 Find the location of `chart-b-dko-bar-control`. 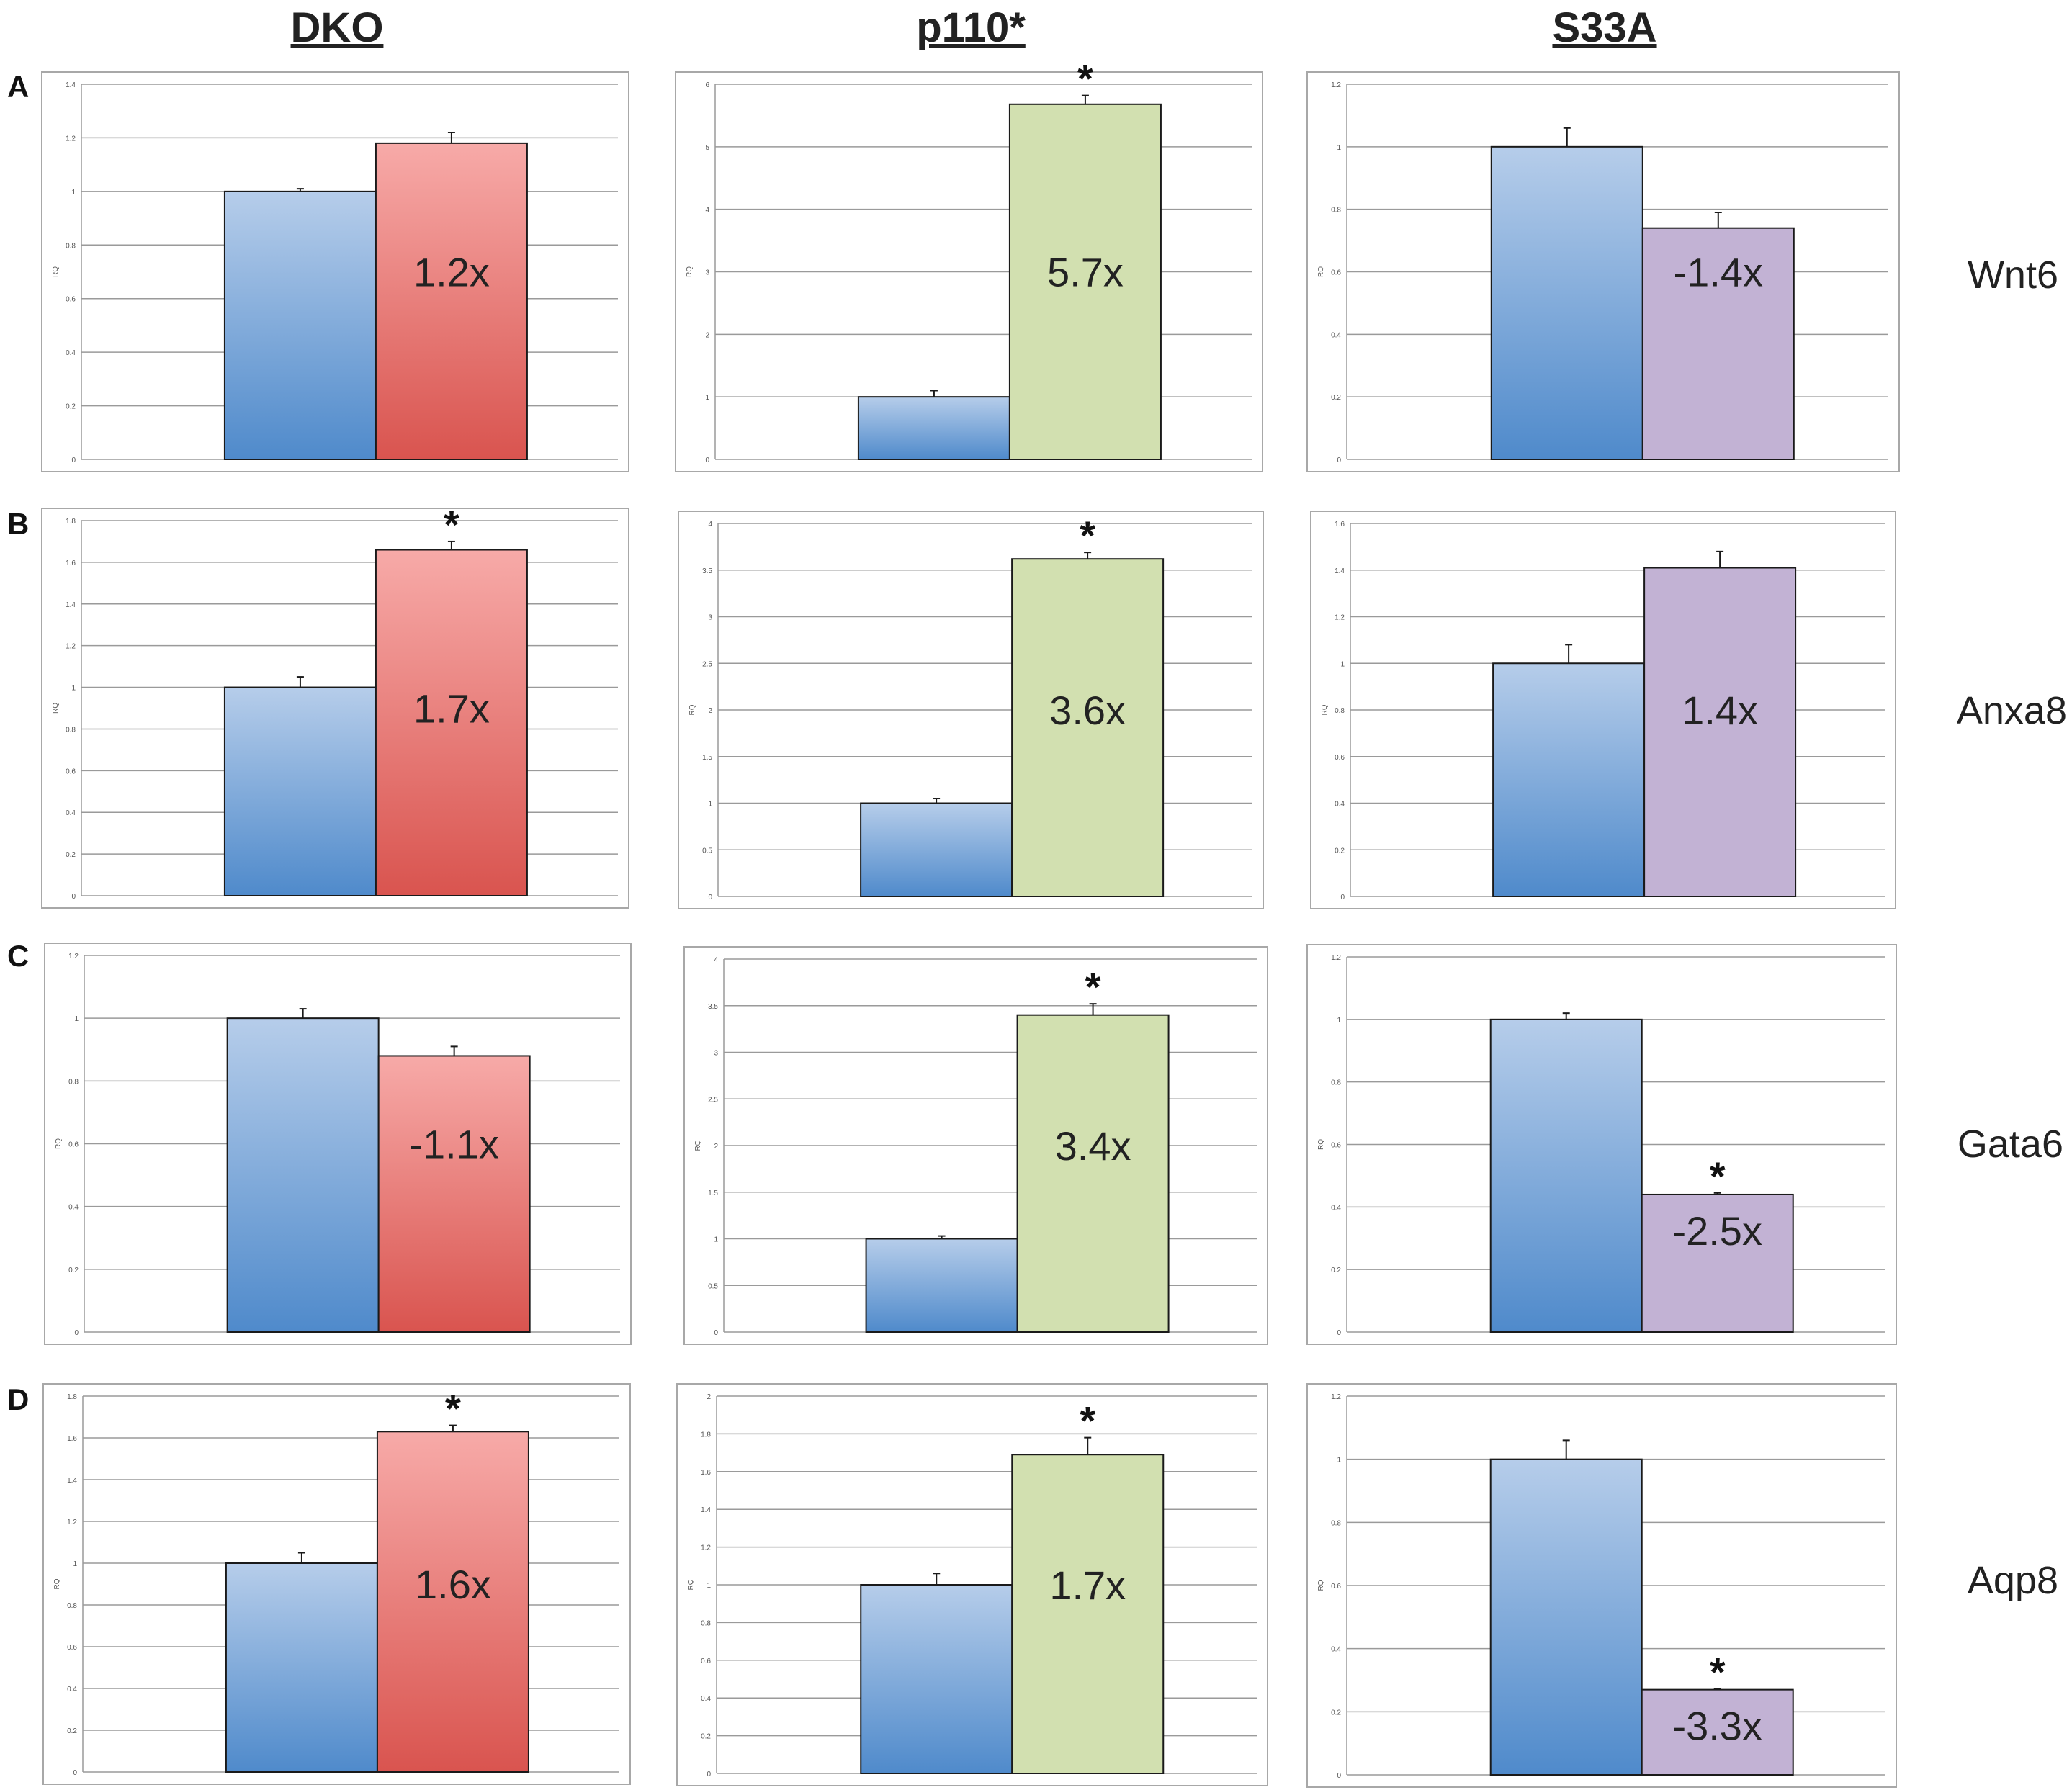

chart-b-dko-bar-control is located at coordinates (300, 791).